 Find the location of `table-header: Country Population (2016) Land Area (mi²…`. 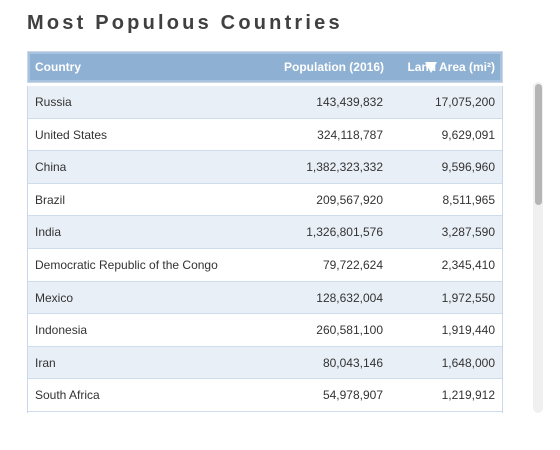

table-header: Country Population (2016) Land Area (mi²… is located at coordinates (265, 67).